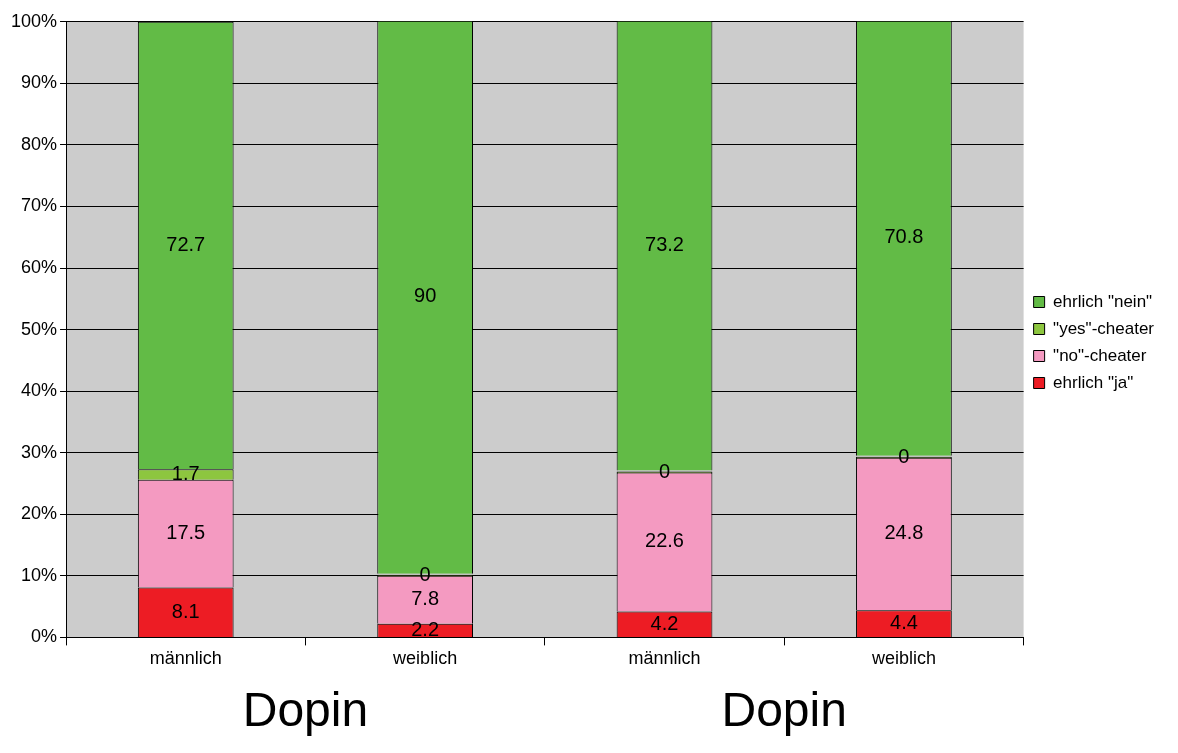  Describe the element at coordinates (39, 267) in the screenshot. I see `y-tick-label: 60%` at that location.